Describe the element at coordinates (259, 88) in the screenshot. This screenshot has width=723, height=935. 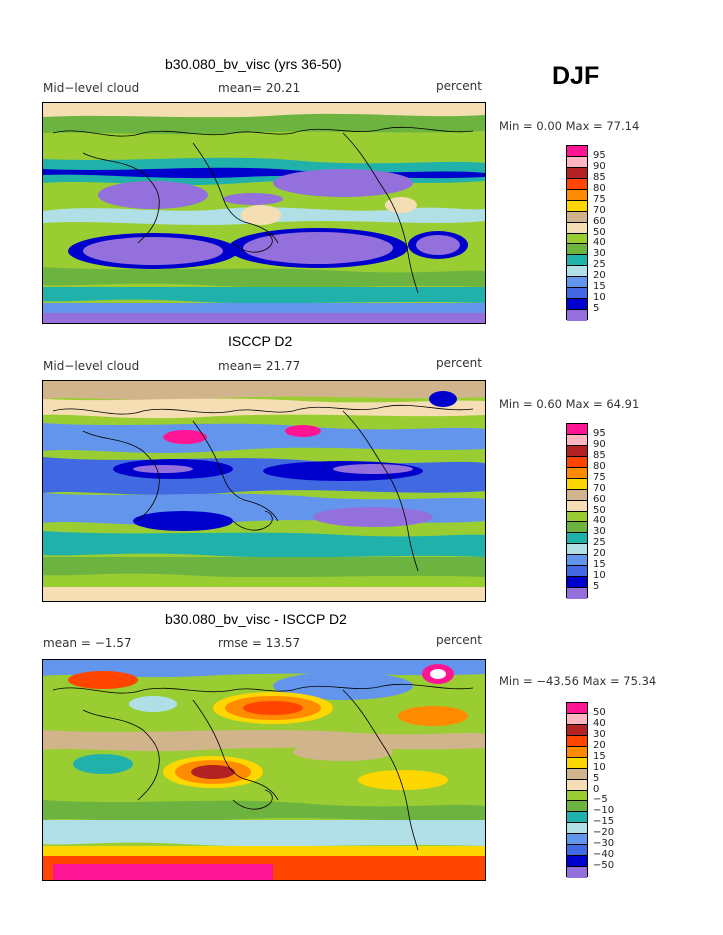
I see `panel1-mean-label: mean= 20.21` at that location.